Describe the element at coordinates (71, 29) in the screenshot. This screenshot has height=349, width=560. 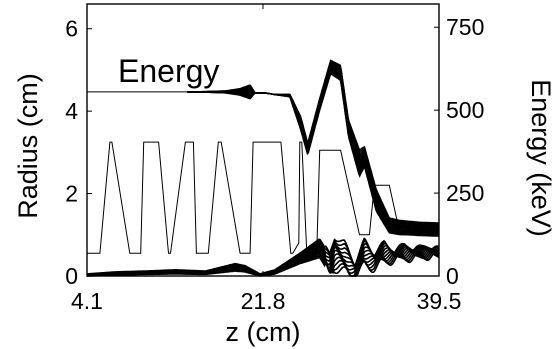
I see `y-left-tick-label: 6` at that location.